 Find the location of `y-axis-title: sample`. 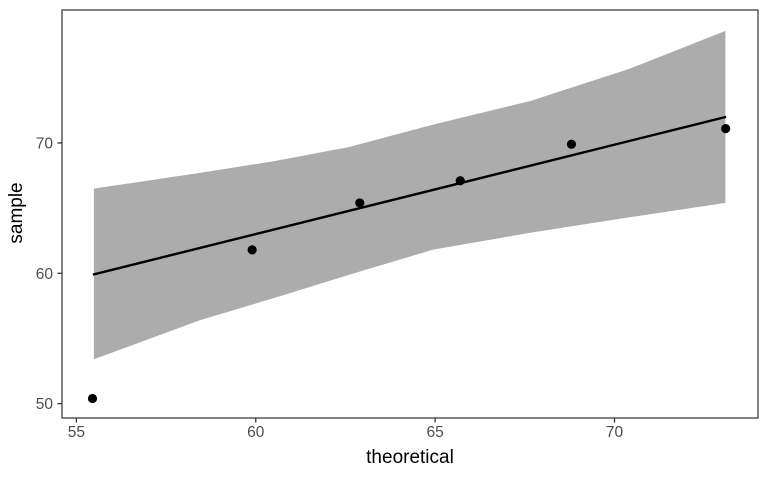

y-axis-title: sample is located at coordinates (16, 213).